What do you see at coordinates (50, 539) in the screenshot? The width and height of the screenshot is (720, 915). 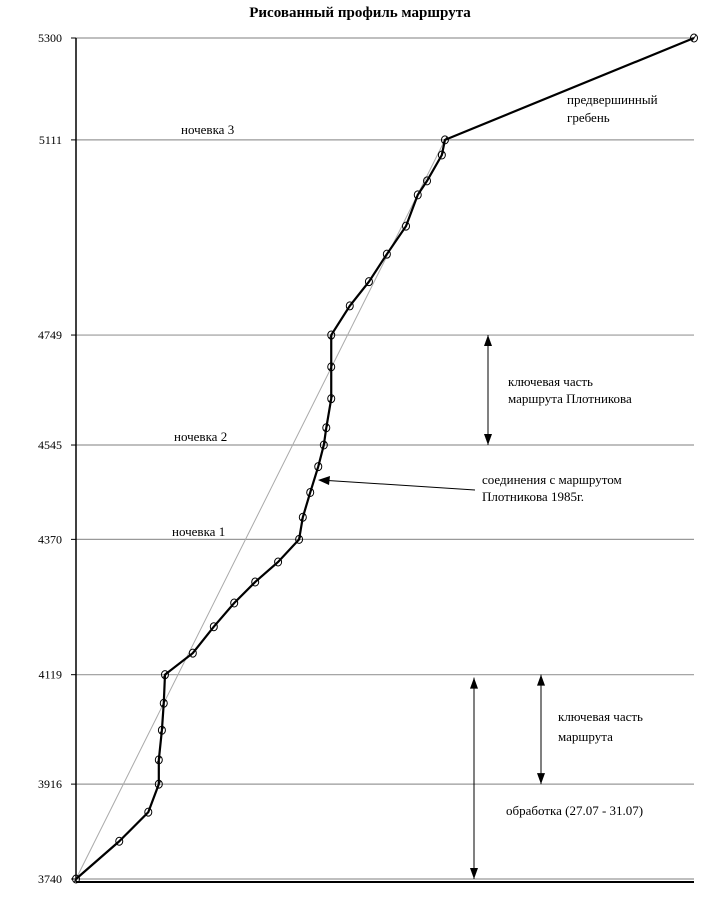 I see `y-tick-label-4370: 4370` at bounding box center [50, 539].